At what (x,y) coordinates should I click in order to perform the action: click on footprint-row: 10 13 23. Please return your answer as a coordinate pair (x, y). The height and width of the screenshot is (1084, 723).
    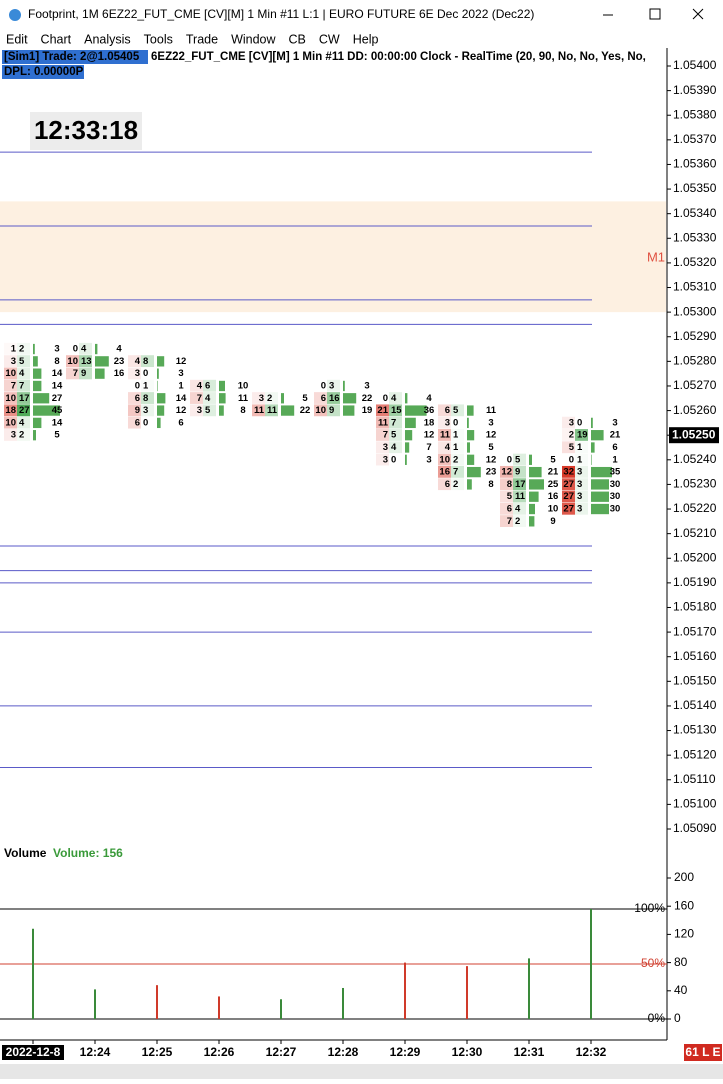
    Looking at the image, I should click on (95, 361).